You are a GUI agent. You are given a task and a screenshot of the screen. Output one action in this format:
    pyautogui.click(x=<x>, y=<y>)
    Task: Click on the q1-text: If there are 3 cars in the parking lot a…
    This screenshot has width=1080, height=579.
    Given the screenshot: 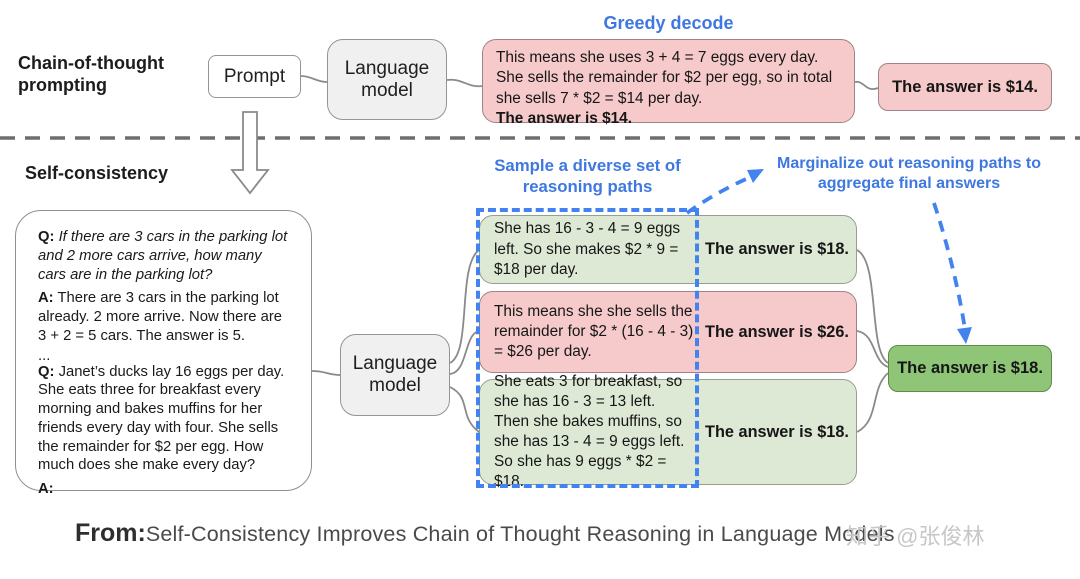 What is the action you would take?
    pyautogui.click(x=163, y=256)
    